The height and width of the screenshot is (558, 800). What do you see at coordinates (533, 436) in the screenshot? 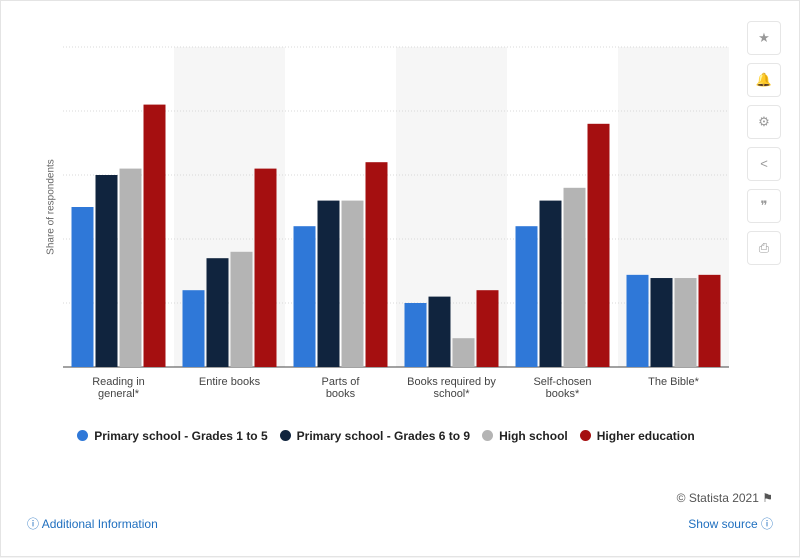
I see `legend-label: High school` at bounding box center [533, 436].